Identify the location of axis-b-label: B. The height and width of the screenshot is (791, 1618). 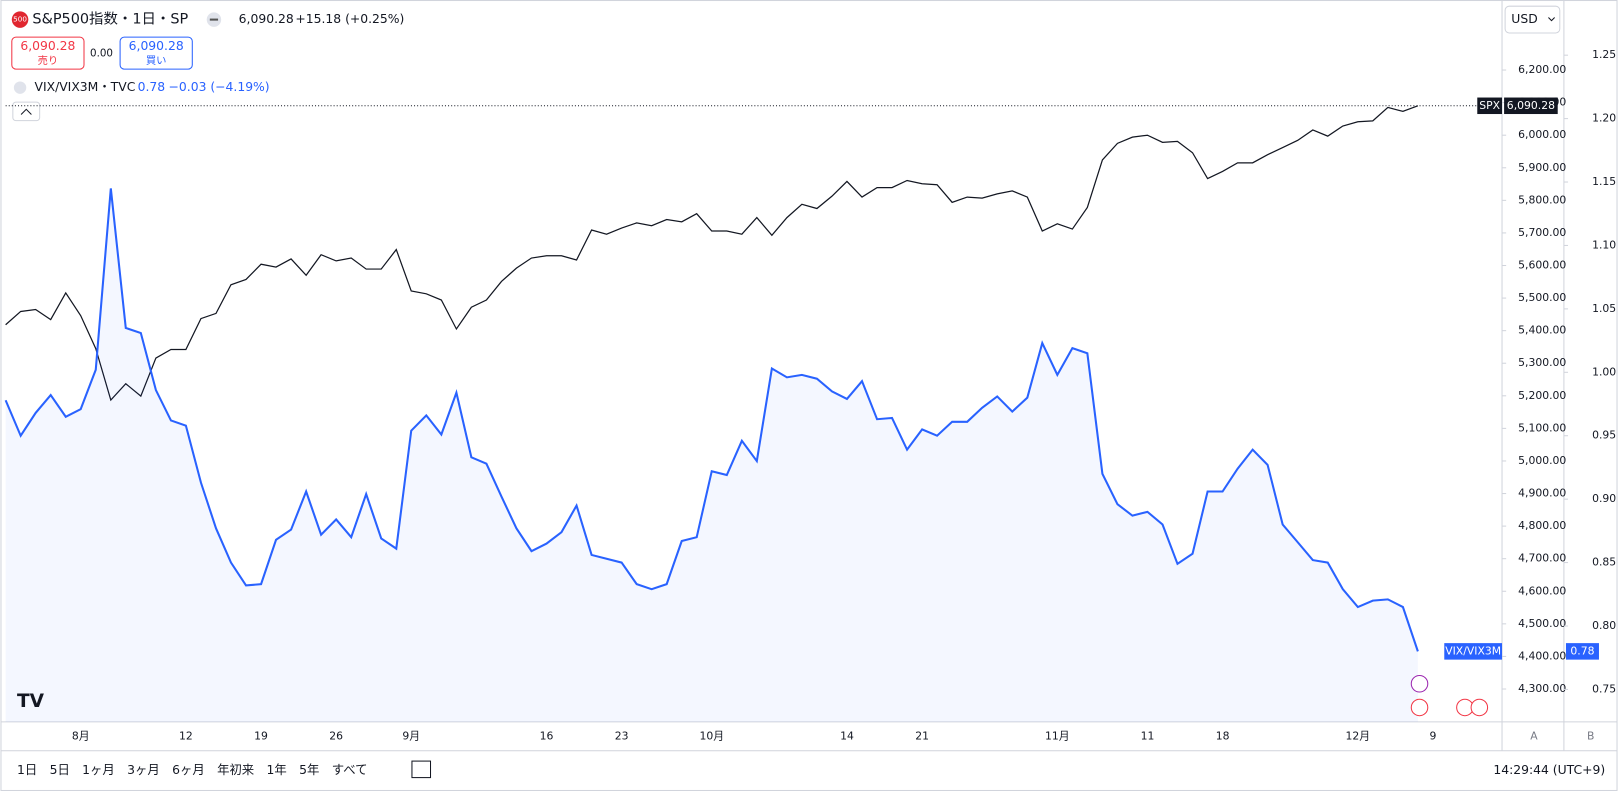
(1590, 735).